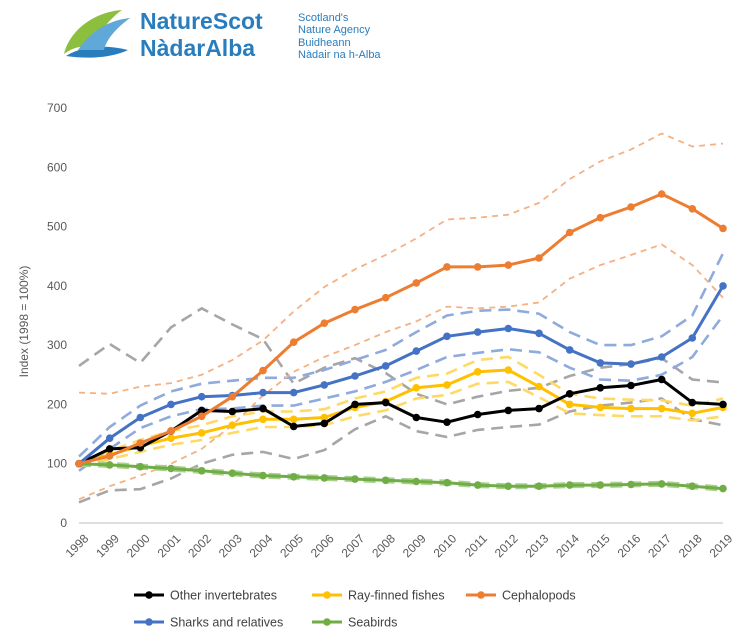 This screenshot has height=643, width=752. Describe the element at coordinates (445, 545) in the screenshot. I see `x-tick-label: 2010` at that location.